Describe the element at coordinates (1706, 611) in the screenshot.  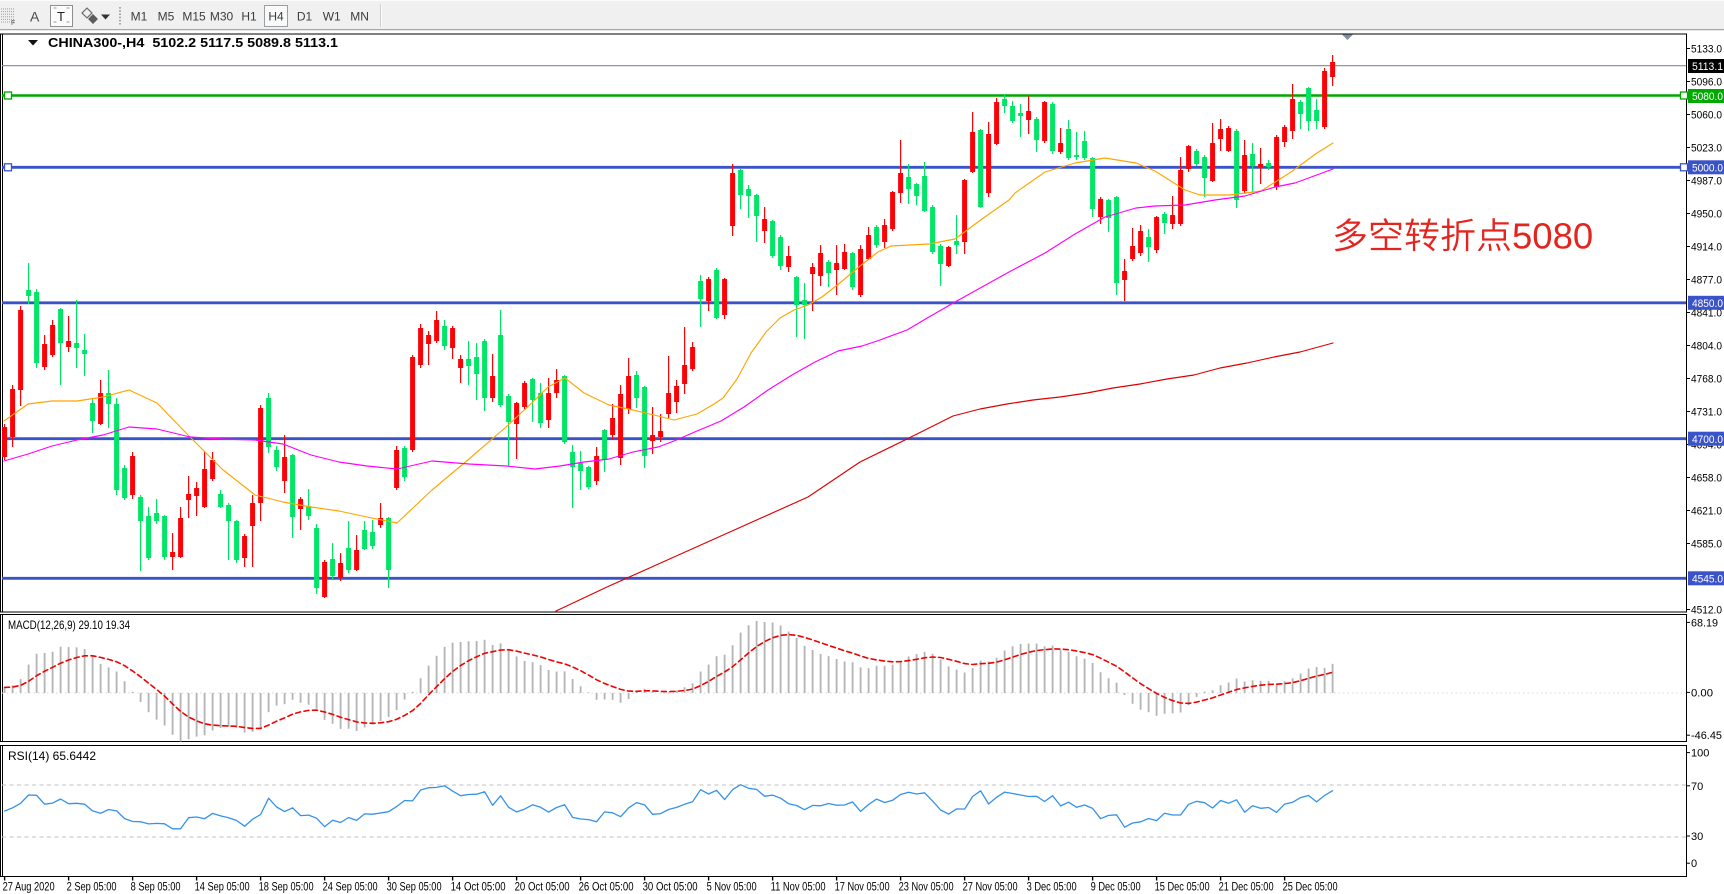
I see `svg-text: 4512.0` at that location.